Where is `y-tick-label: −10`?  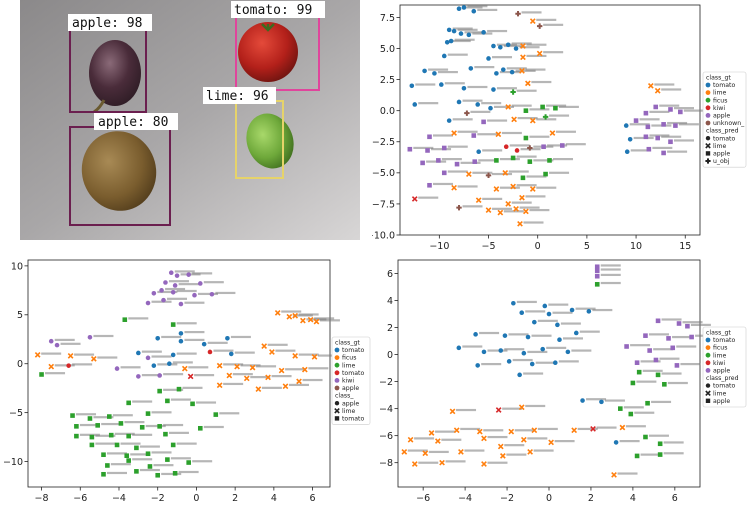 y-tick-label: −10 is located at coordinates (13, 462).